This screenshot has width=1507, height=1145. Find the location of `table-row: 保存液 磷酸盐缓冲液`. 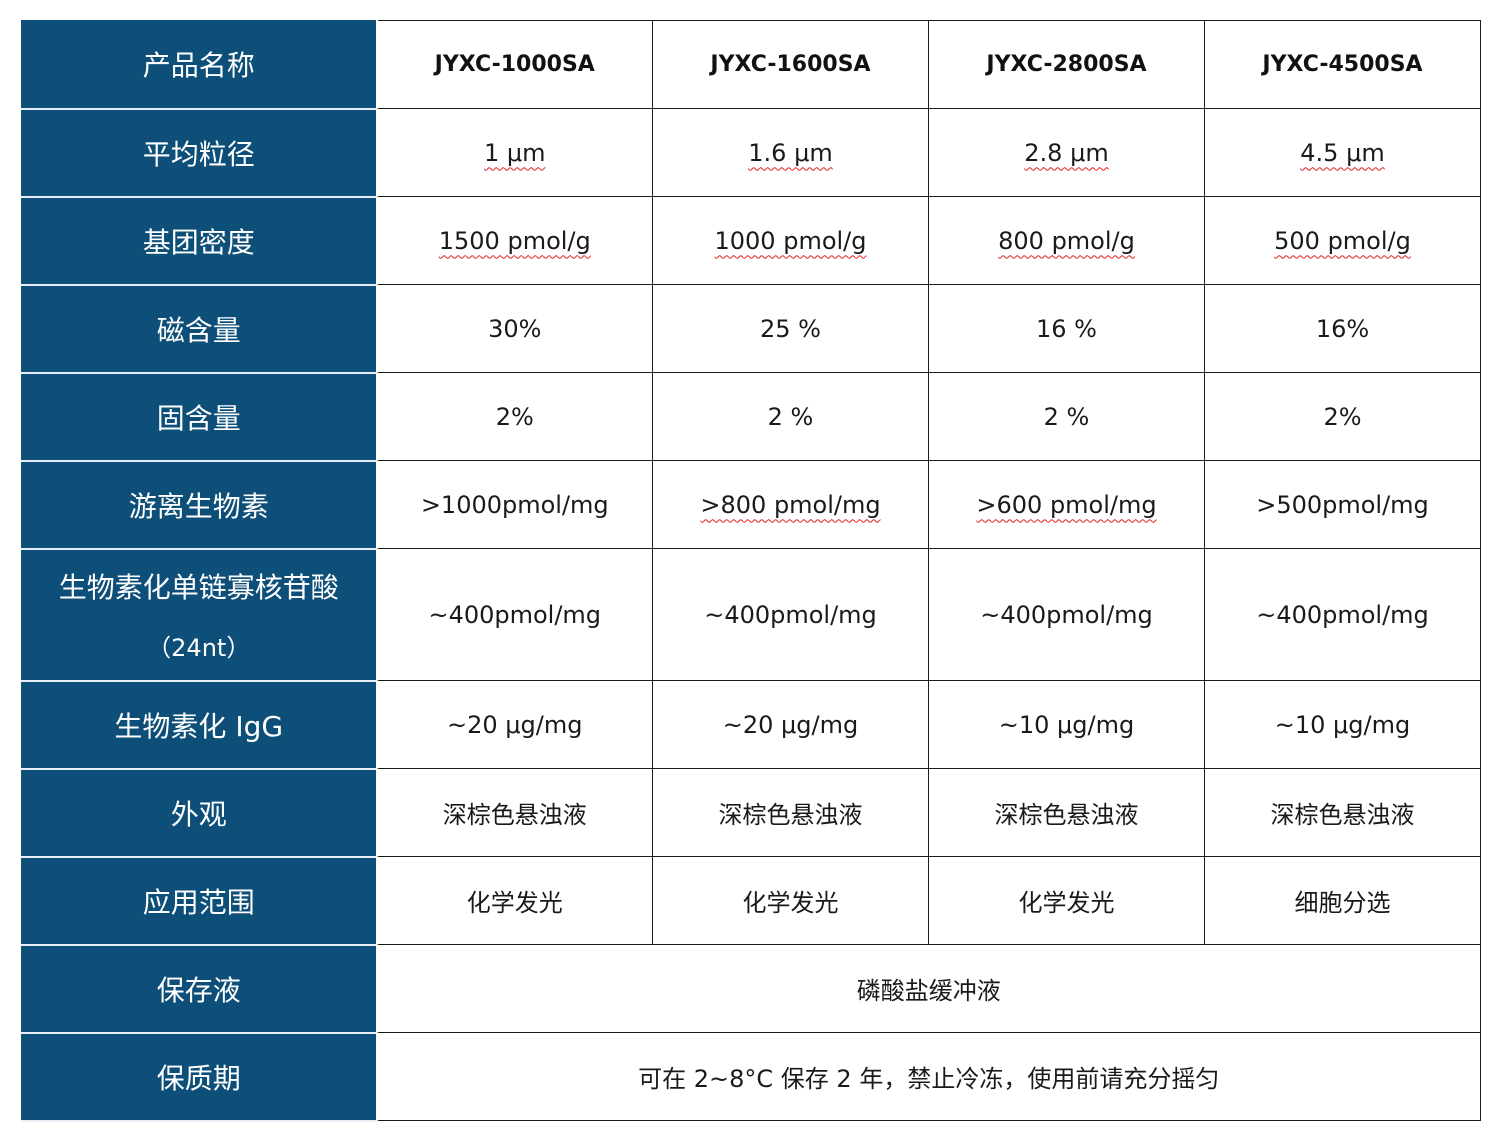

table-row: 保存液 磷酸盐缓冲液 is located at coordinates (751, 989).